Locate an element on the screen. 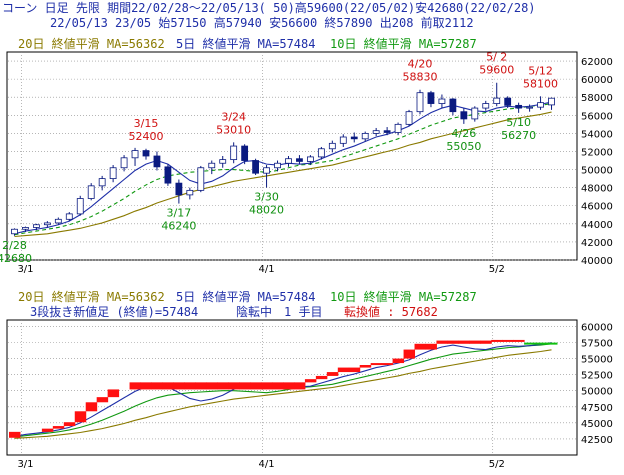  low-annotation-value: 48020 is located at coordinates (266, 209).